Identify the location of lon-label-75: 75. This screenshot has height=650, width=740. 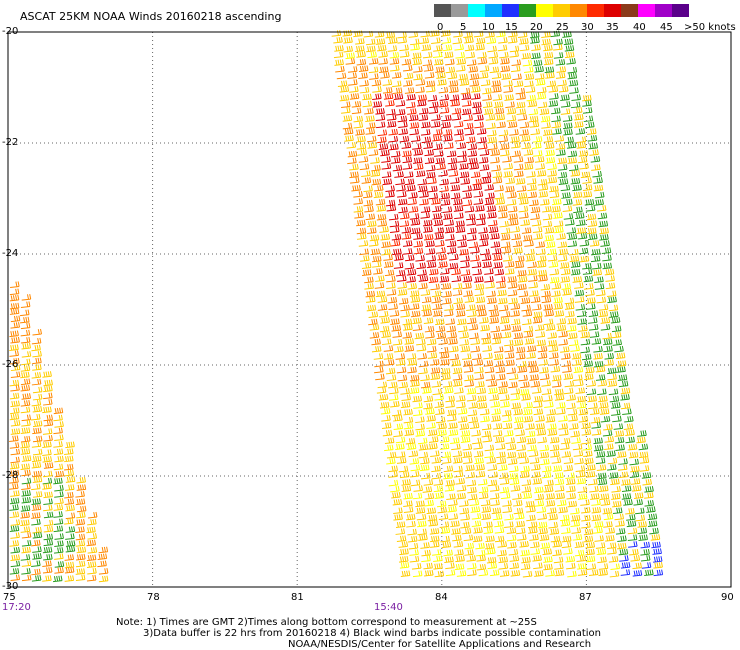
(9, 597).